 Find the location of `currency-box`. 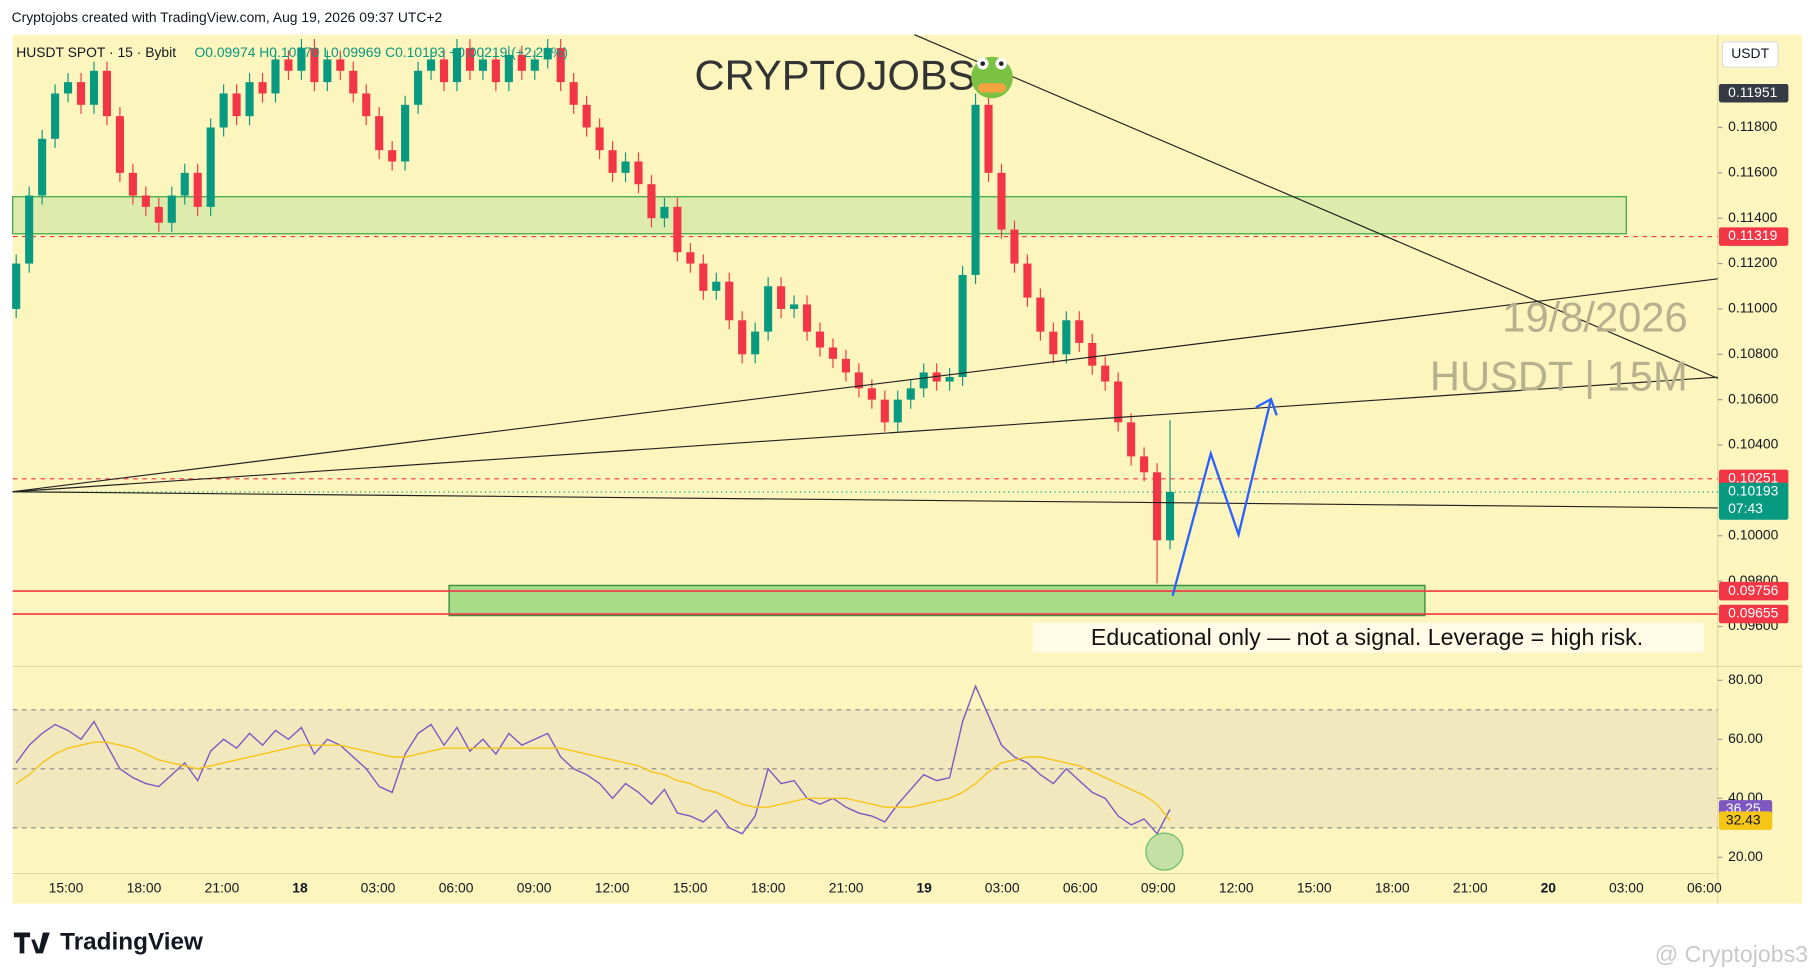

currency-box is located at coordinates (1750, 54).